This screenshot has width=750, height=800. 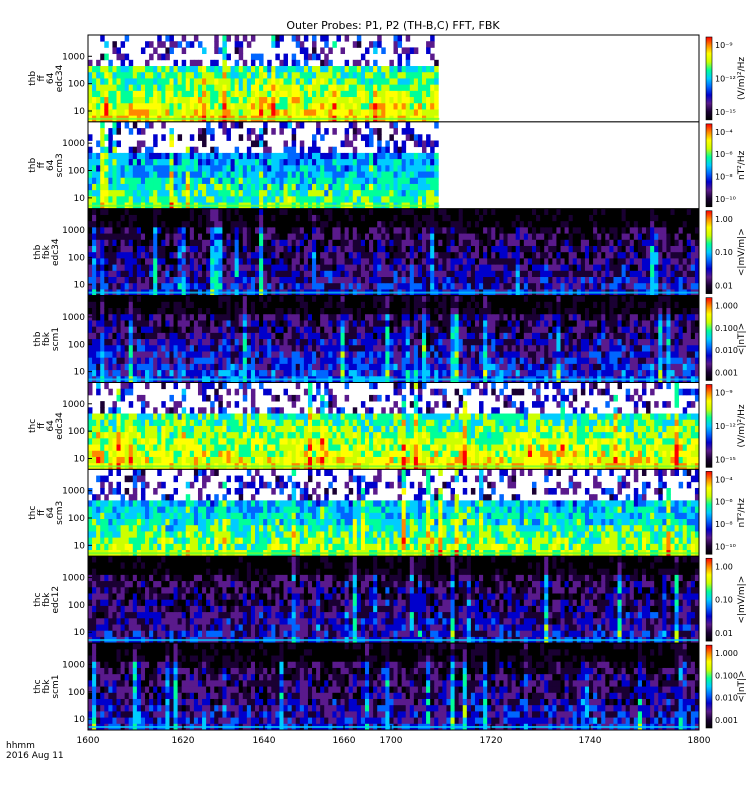 What do you see at coordinates (183, 741) in the screenshot?
I see `x-tick-label: 1620` at bounding box center [183, 741].